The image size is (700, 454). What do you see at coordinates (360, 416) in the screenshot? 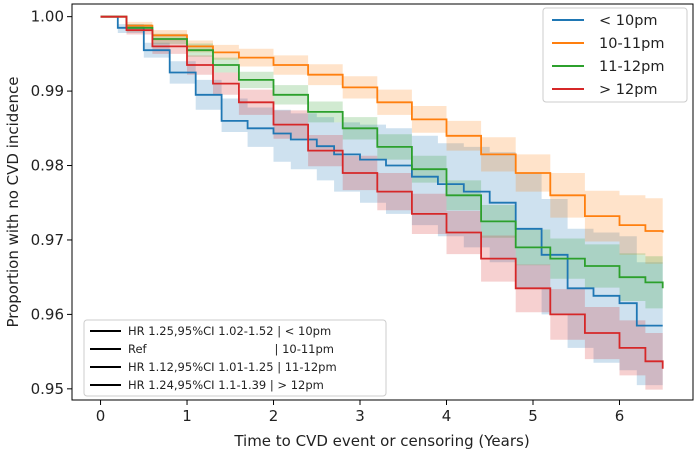
I see `x-tick-label: 3` at bounding box center [360, 416].